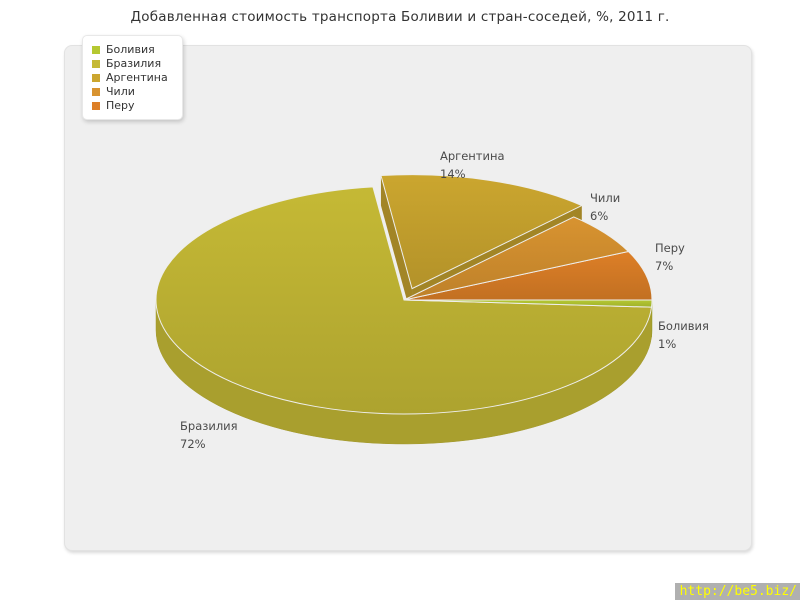  I want to click on watermark-link: http://be5.biz/, so click(737, 591).